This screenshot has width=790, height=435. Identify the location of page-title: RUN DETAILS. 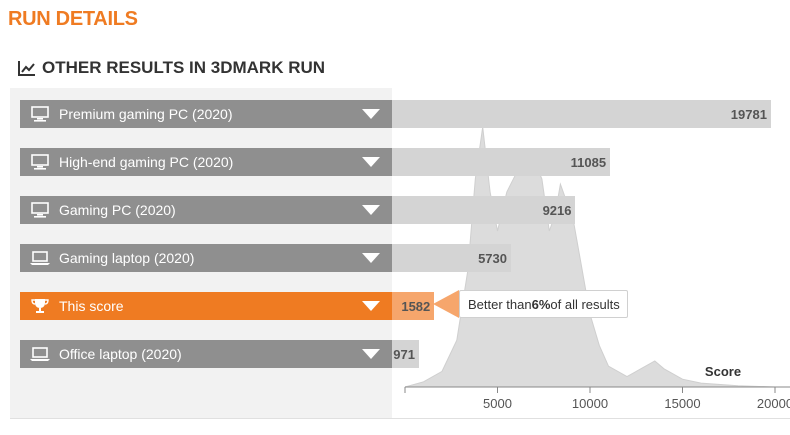
(73, 19).